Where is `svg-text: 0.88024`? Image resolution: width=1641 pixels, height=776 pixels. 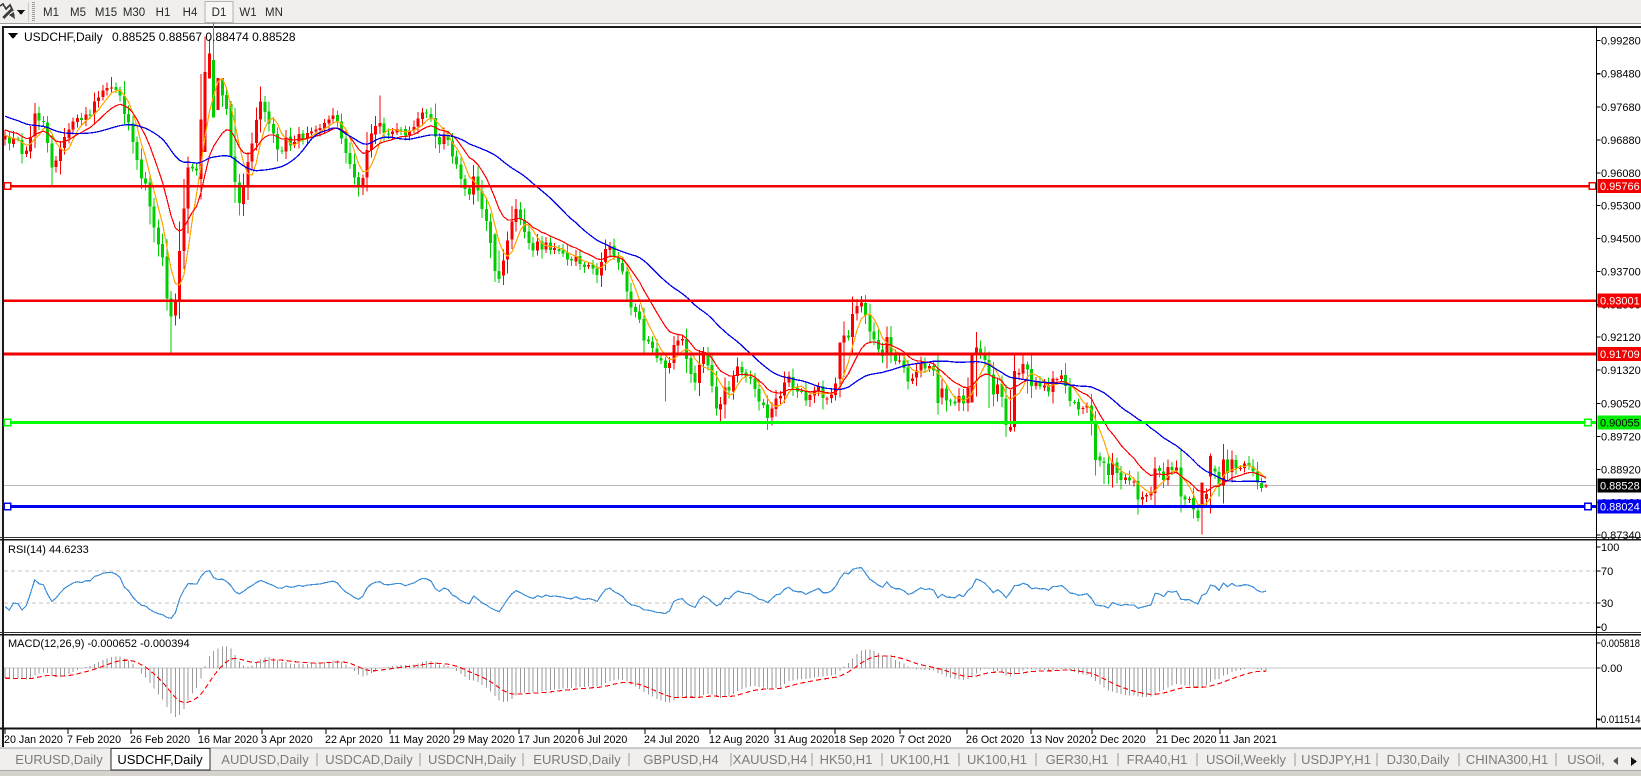 svg-text: 0.88024 is located at coordinates (1620, 508).